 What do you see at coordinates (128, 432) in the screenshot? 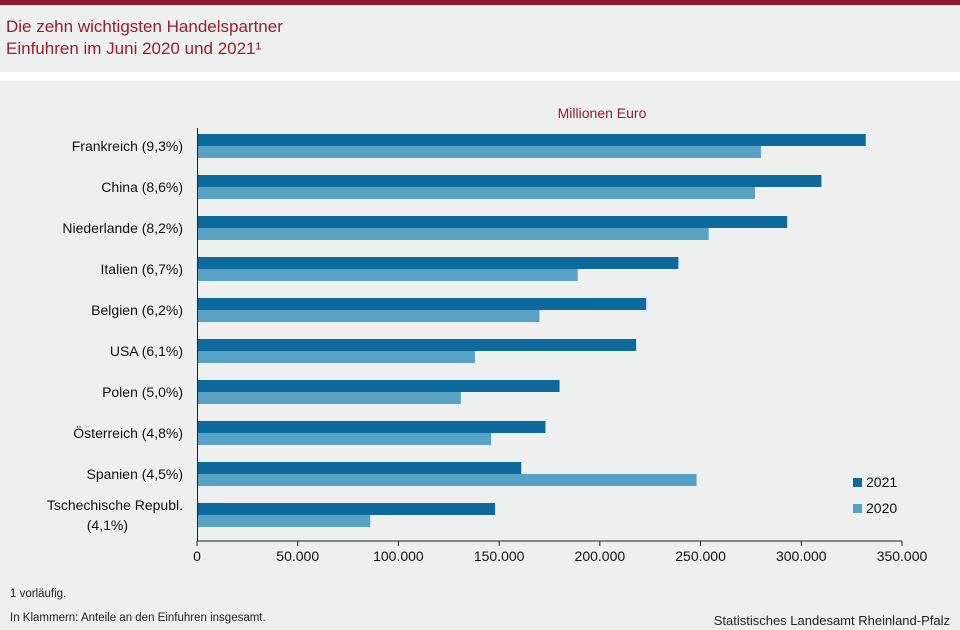
I see `category-label: Österreich (4,8%)` at bounding box center [128, 432].